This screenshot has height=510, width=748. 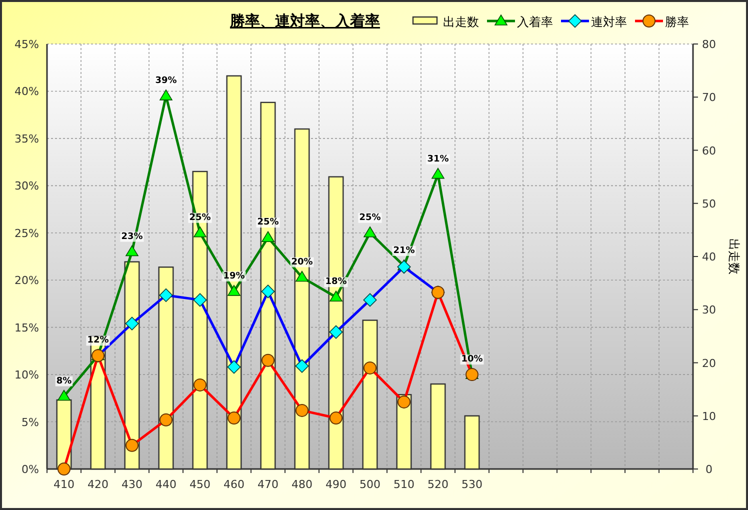 What do you see at coordinates (98, 484) in the screenshot?
I see `x-tick-label: 420` at bounding box center [98, 484].